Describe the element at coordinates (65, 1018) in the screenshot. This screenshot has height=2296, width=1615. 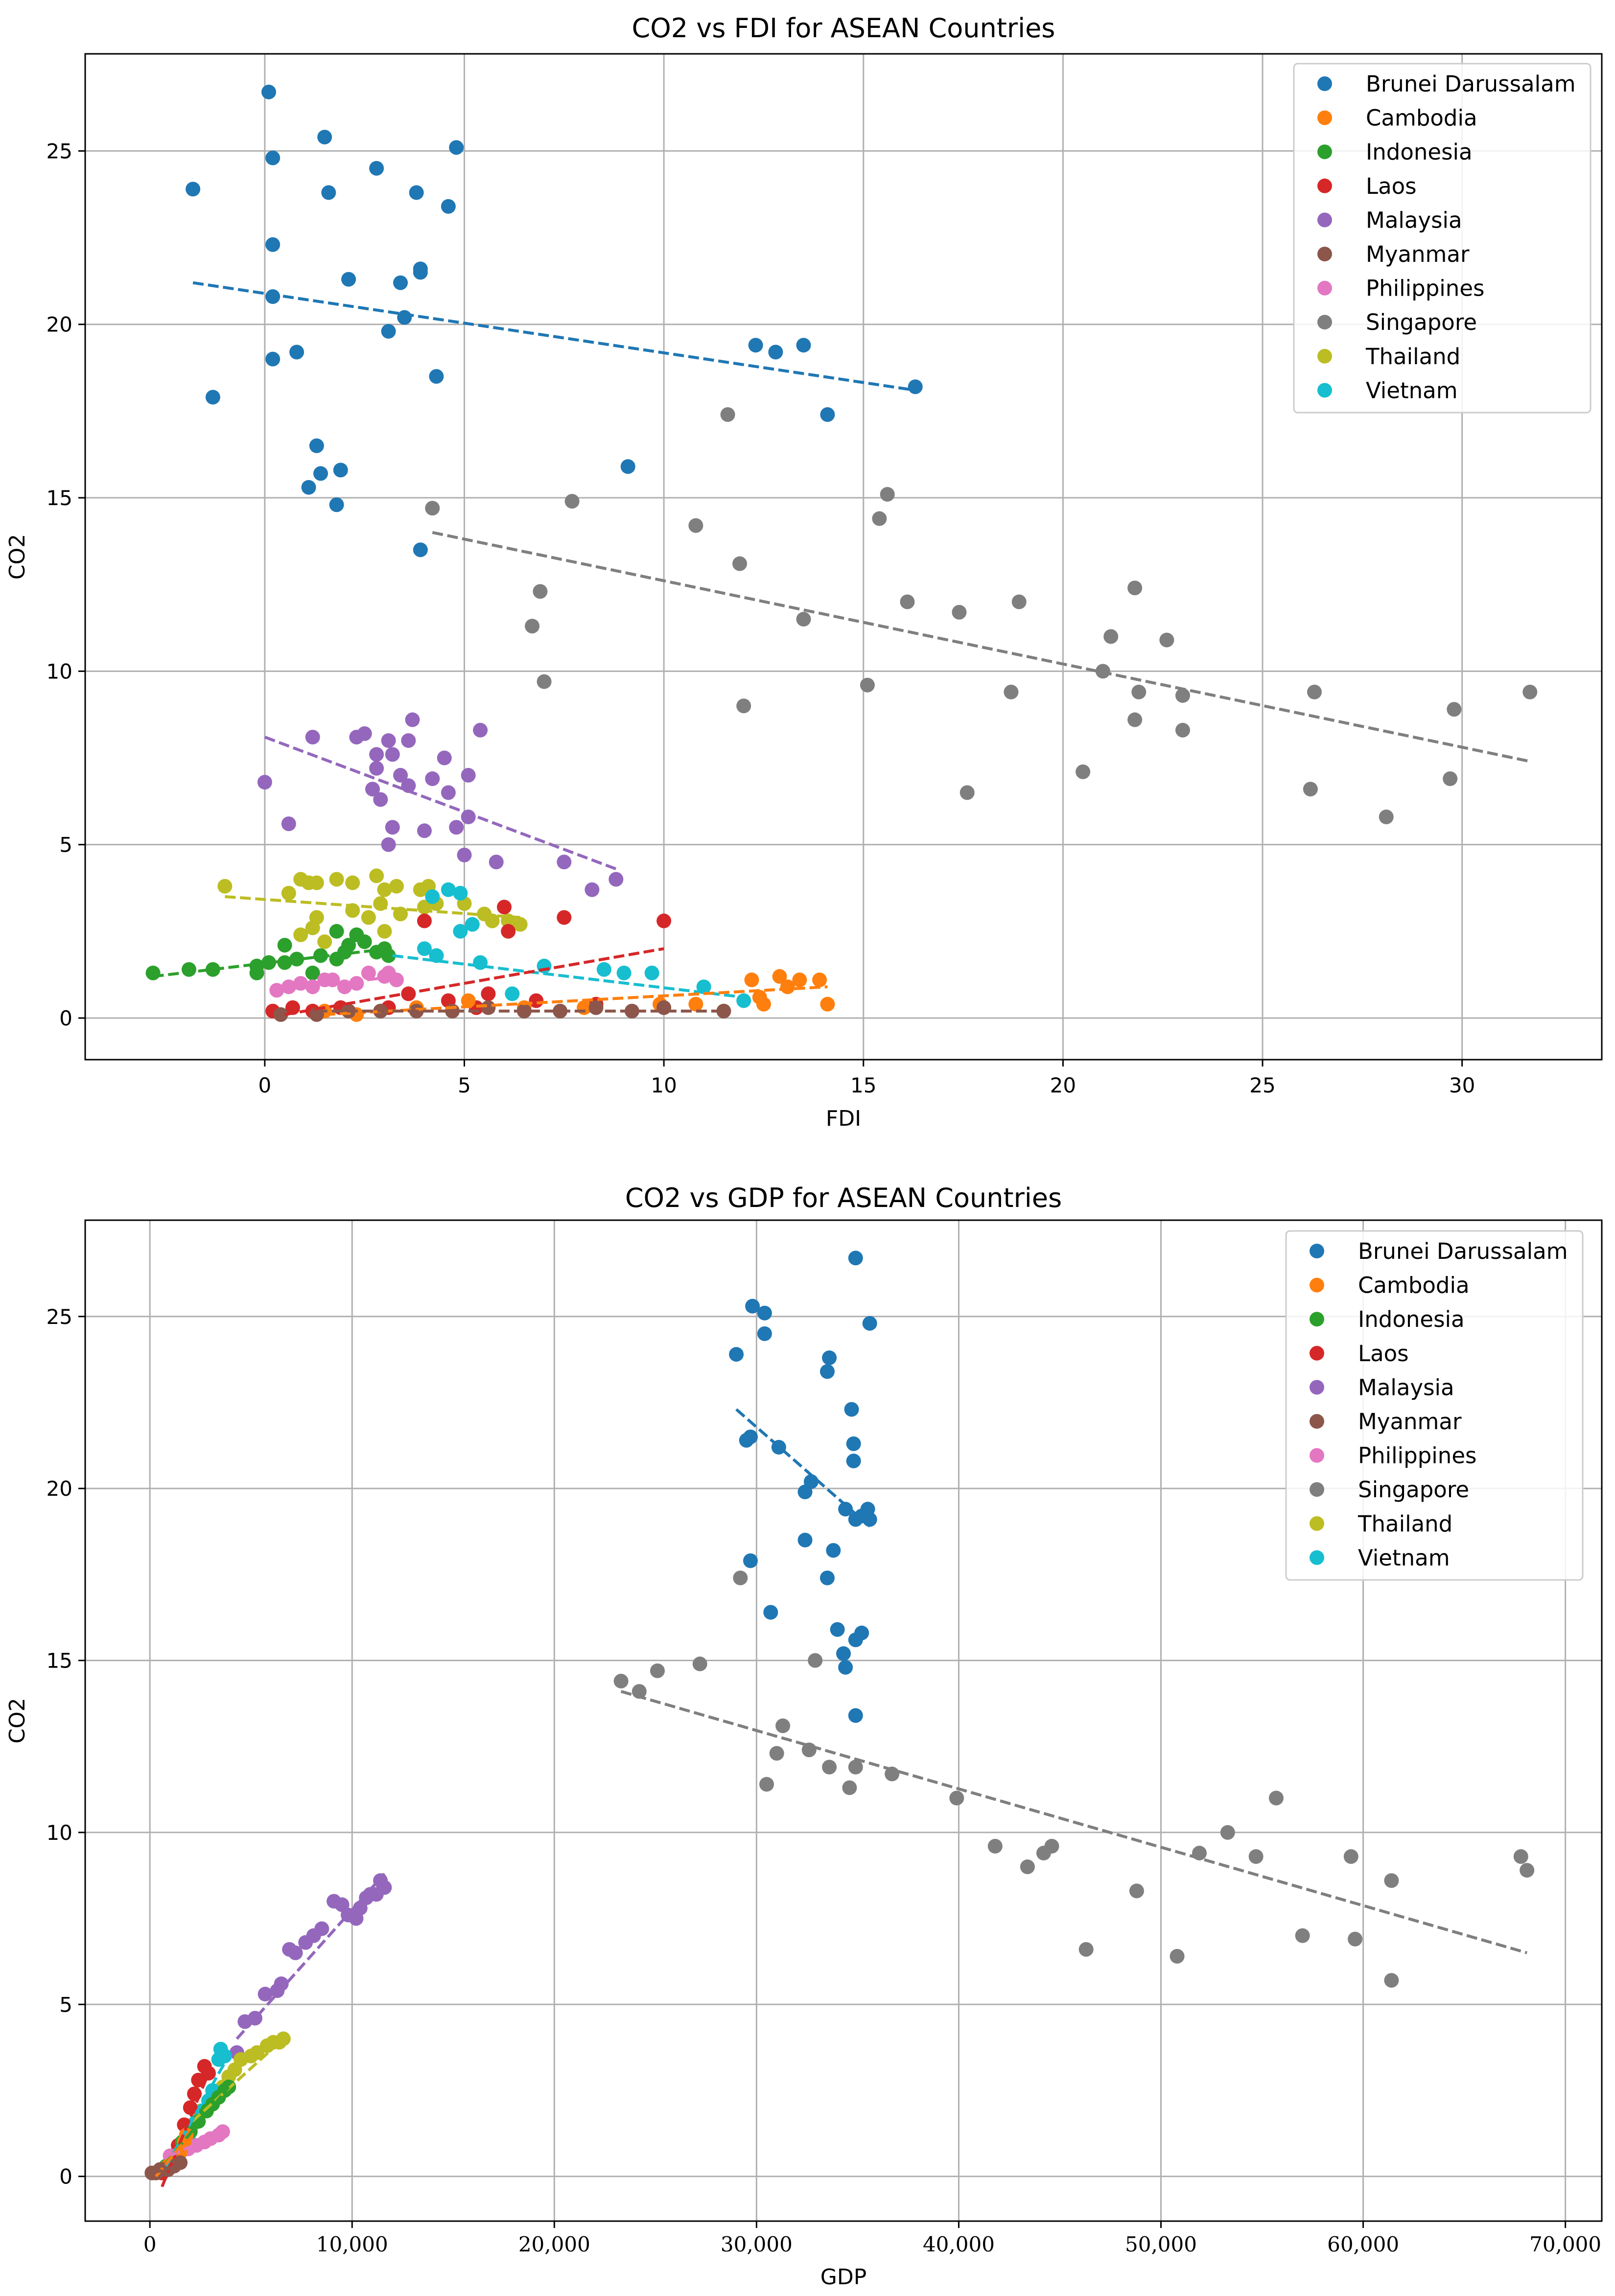
I see `y-tick-label: 0` at that location.